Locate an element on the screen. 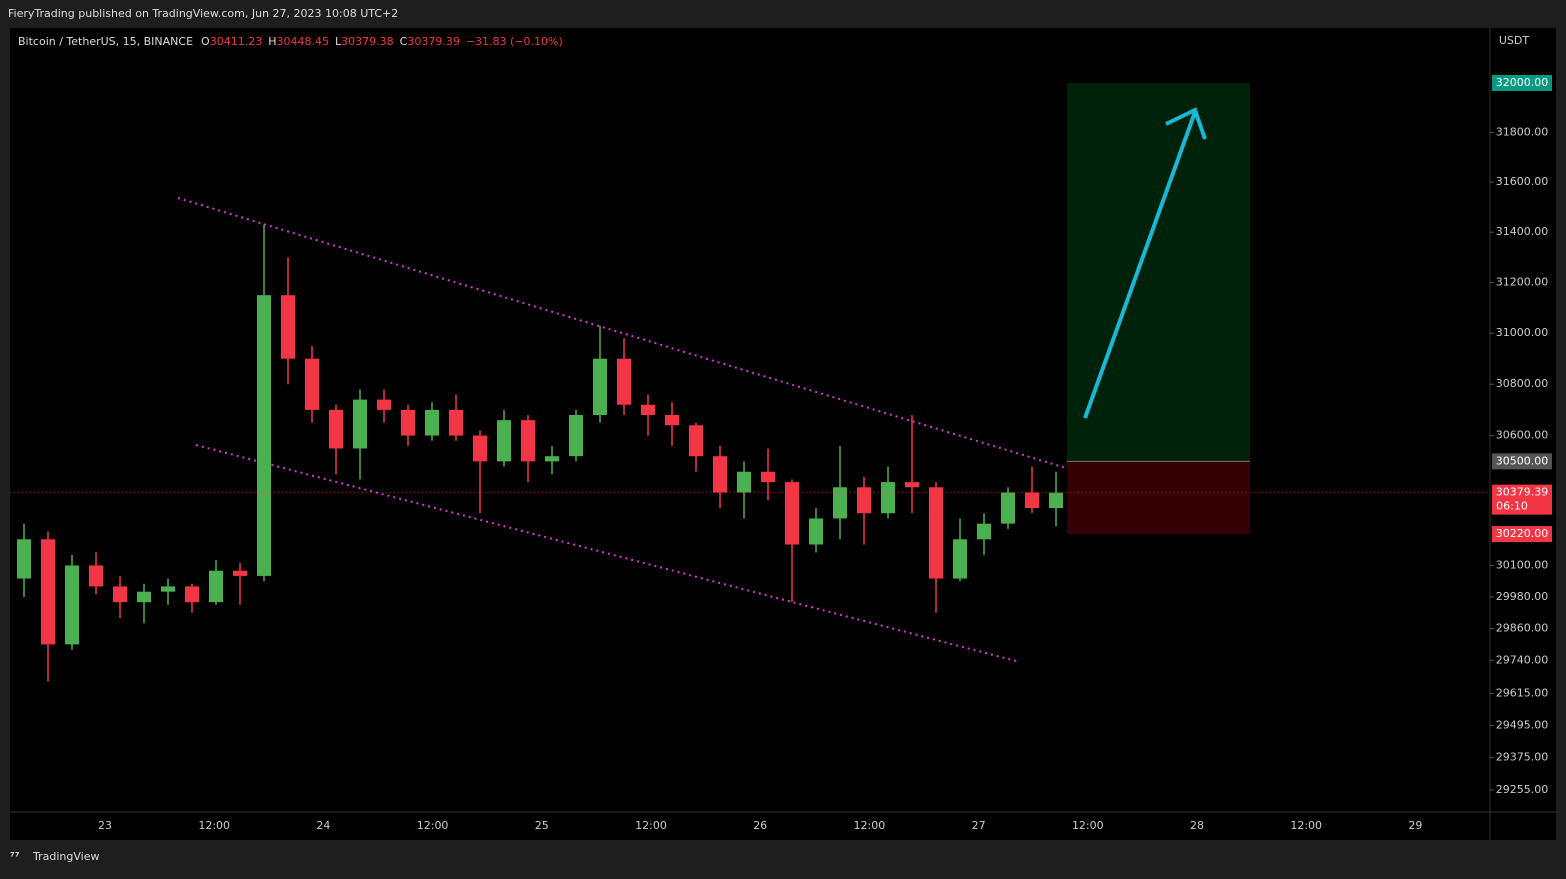 The height and width of the screenshot is (879, 1566). entry-label-bg is located at coordinates (1522, 461).